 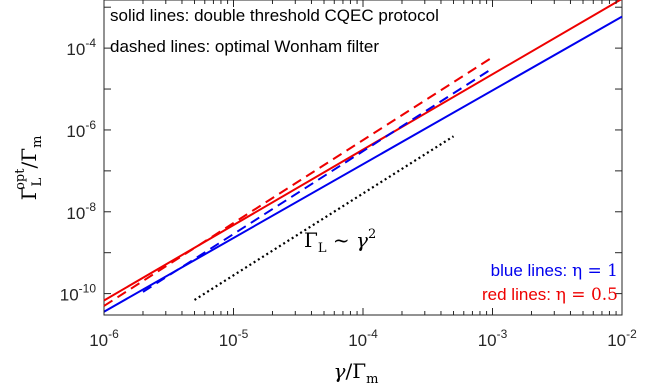 I want to click on legend-blue-lines: blue lines: η = 1, so click(x=554, y=271).